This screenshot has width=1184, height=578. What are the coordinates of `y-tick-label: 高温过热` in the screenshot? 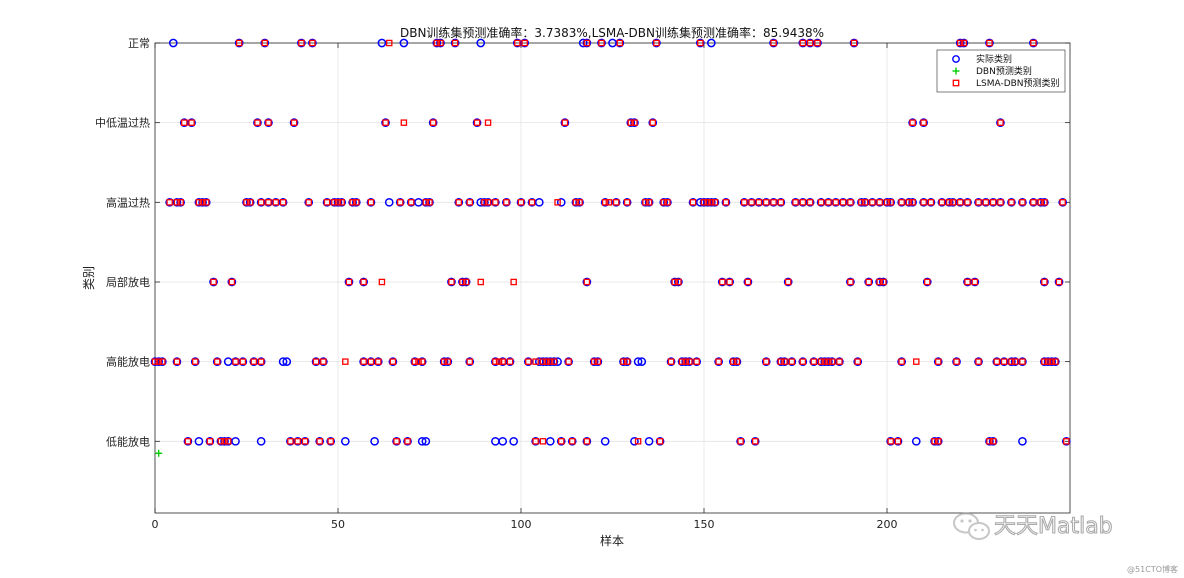 It's located at (128, 202).